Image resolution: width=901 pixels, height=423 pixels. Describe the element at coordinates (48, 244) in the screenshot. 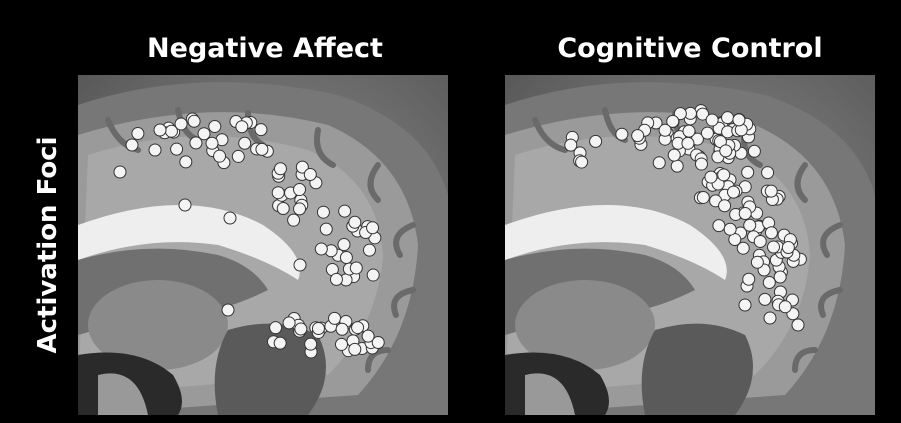

I see `side-label: Activation Foci` at that location.